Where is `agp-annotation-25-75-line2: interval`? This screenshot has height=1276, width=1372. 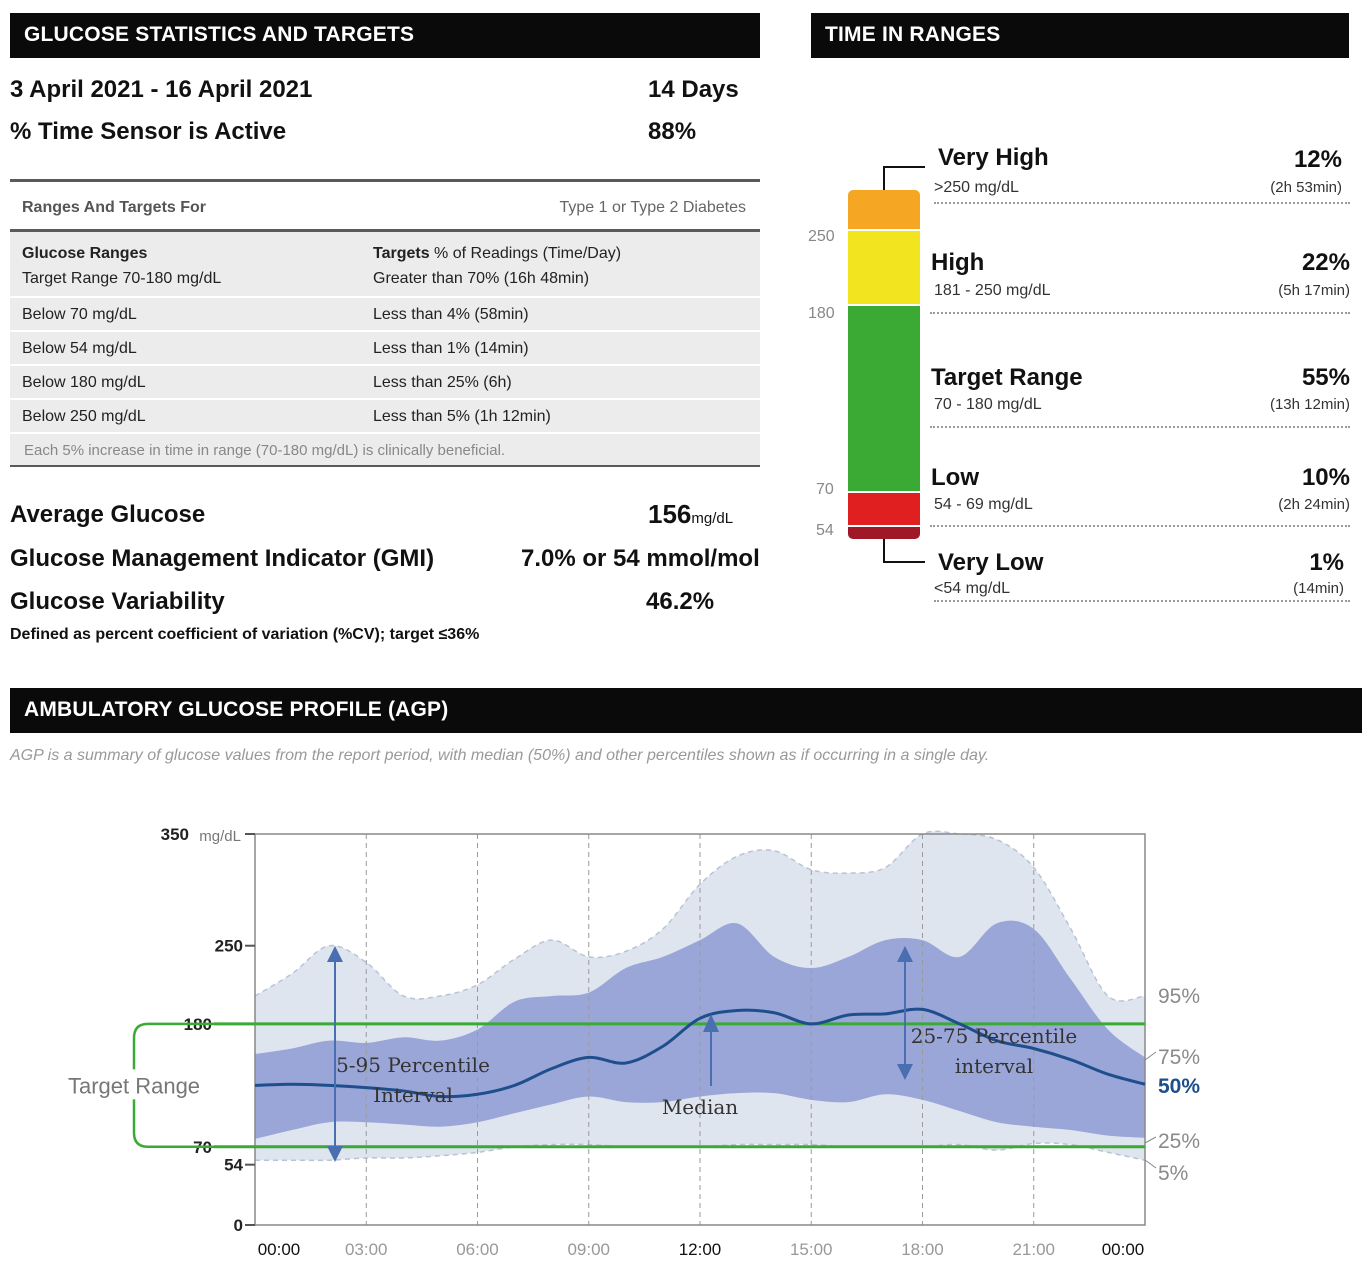
agp-annotation-25-75-line2: interval is located at coordinates (994, 1066).